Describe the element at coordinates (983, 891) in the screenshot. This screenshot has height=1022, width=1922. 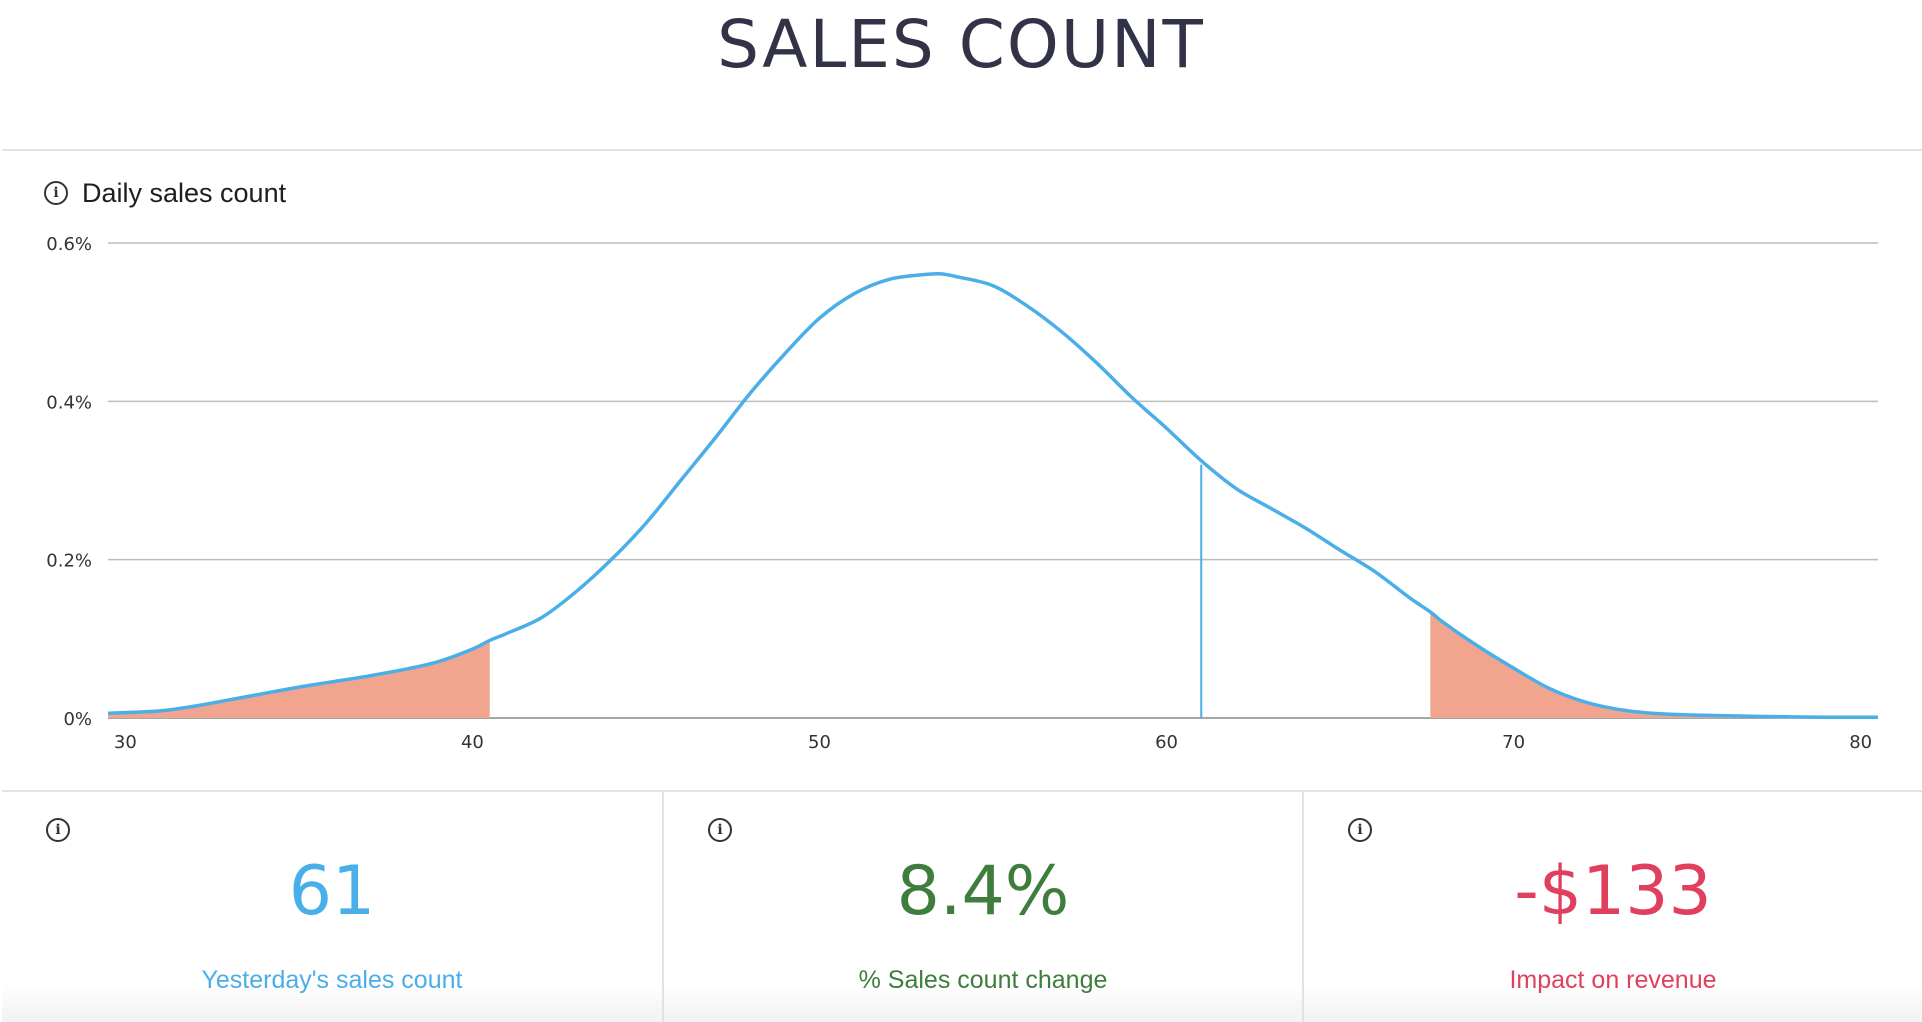
I see `metric-value: 8.4%` at that location.